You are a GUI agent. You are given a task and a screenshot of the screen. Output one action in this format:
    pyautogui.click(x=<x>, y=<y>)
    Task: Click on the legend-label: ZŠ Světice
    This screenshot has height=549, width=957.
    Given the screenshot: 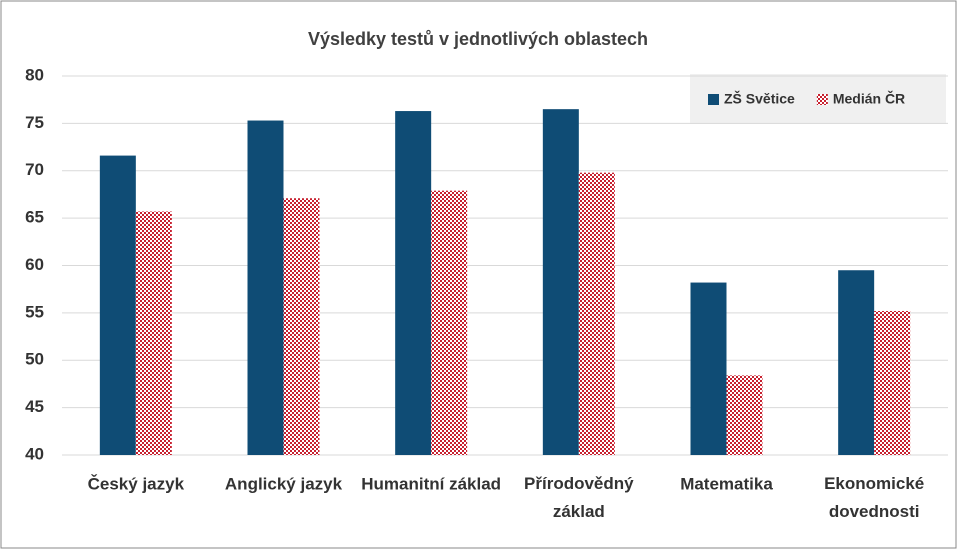 What is the action you would take?
    pyautogui.click(x=759, y=98)
    